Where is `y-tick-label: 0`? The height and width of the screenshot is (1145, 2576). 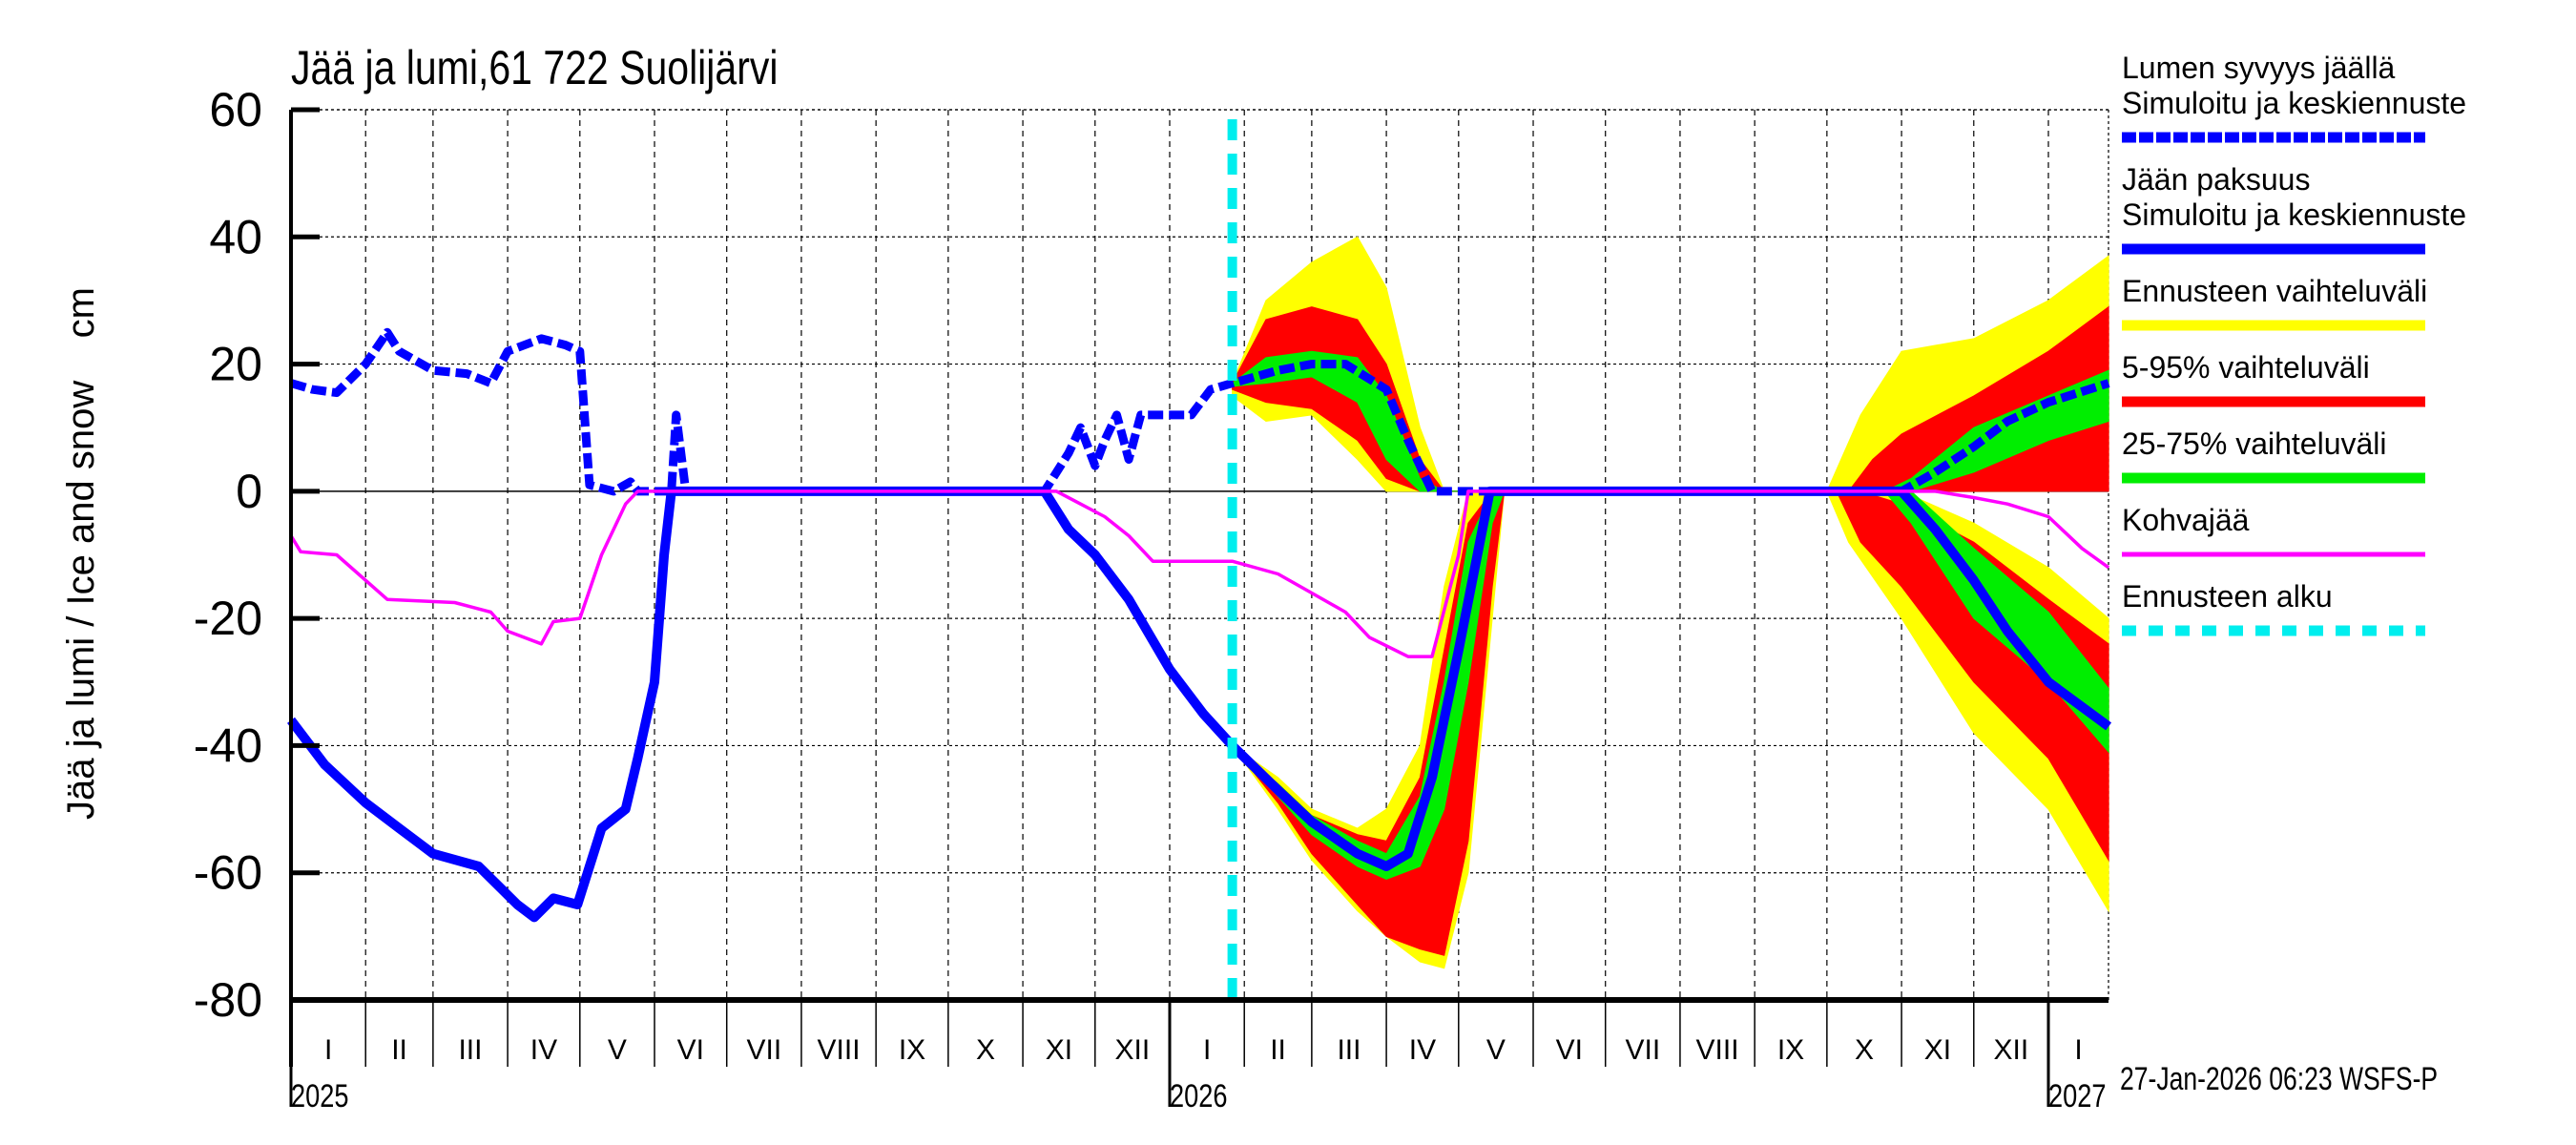 y-tick-label: 0 is located at coordinates (249, 492).